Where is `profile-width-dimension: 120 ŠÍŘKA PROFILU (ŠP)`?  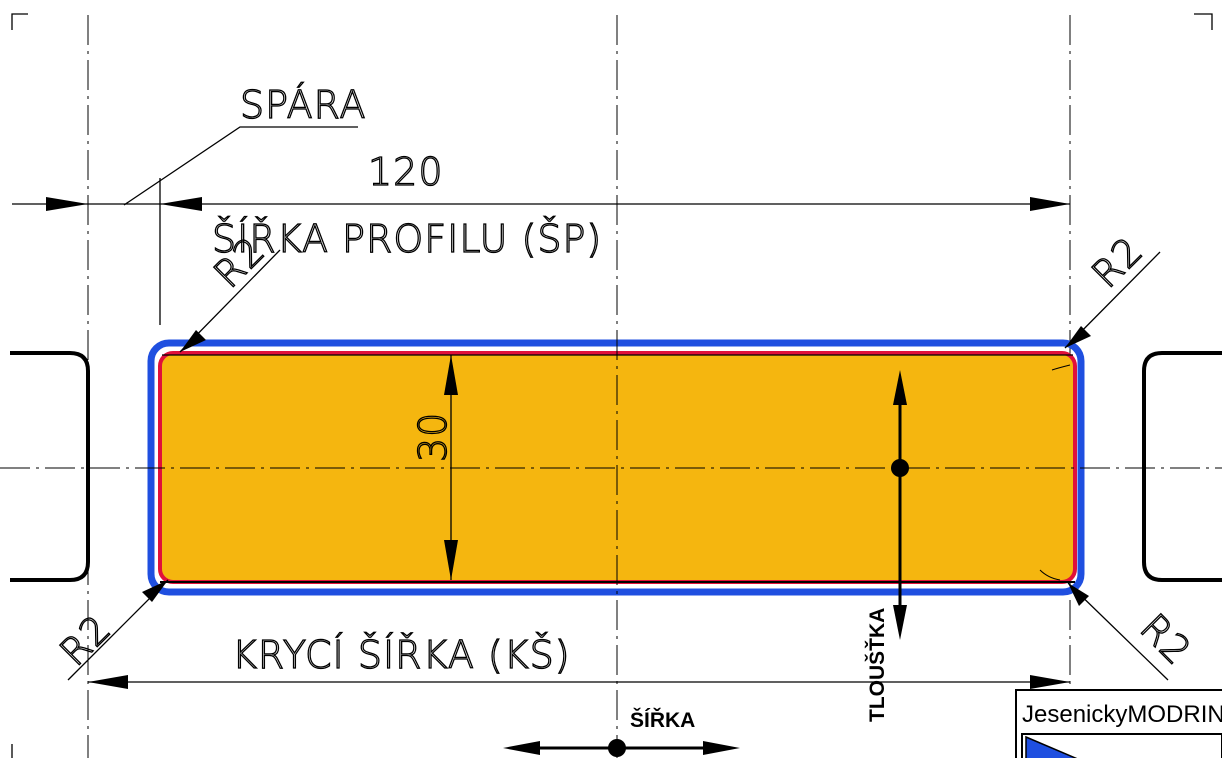
profile-width-dimension: 120 ŠÍŘKA PROFILU (ŠP) is located at coordinates (541, 205).